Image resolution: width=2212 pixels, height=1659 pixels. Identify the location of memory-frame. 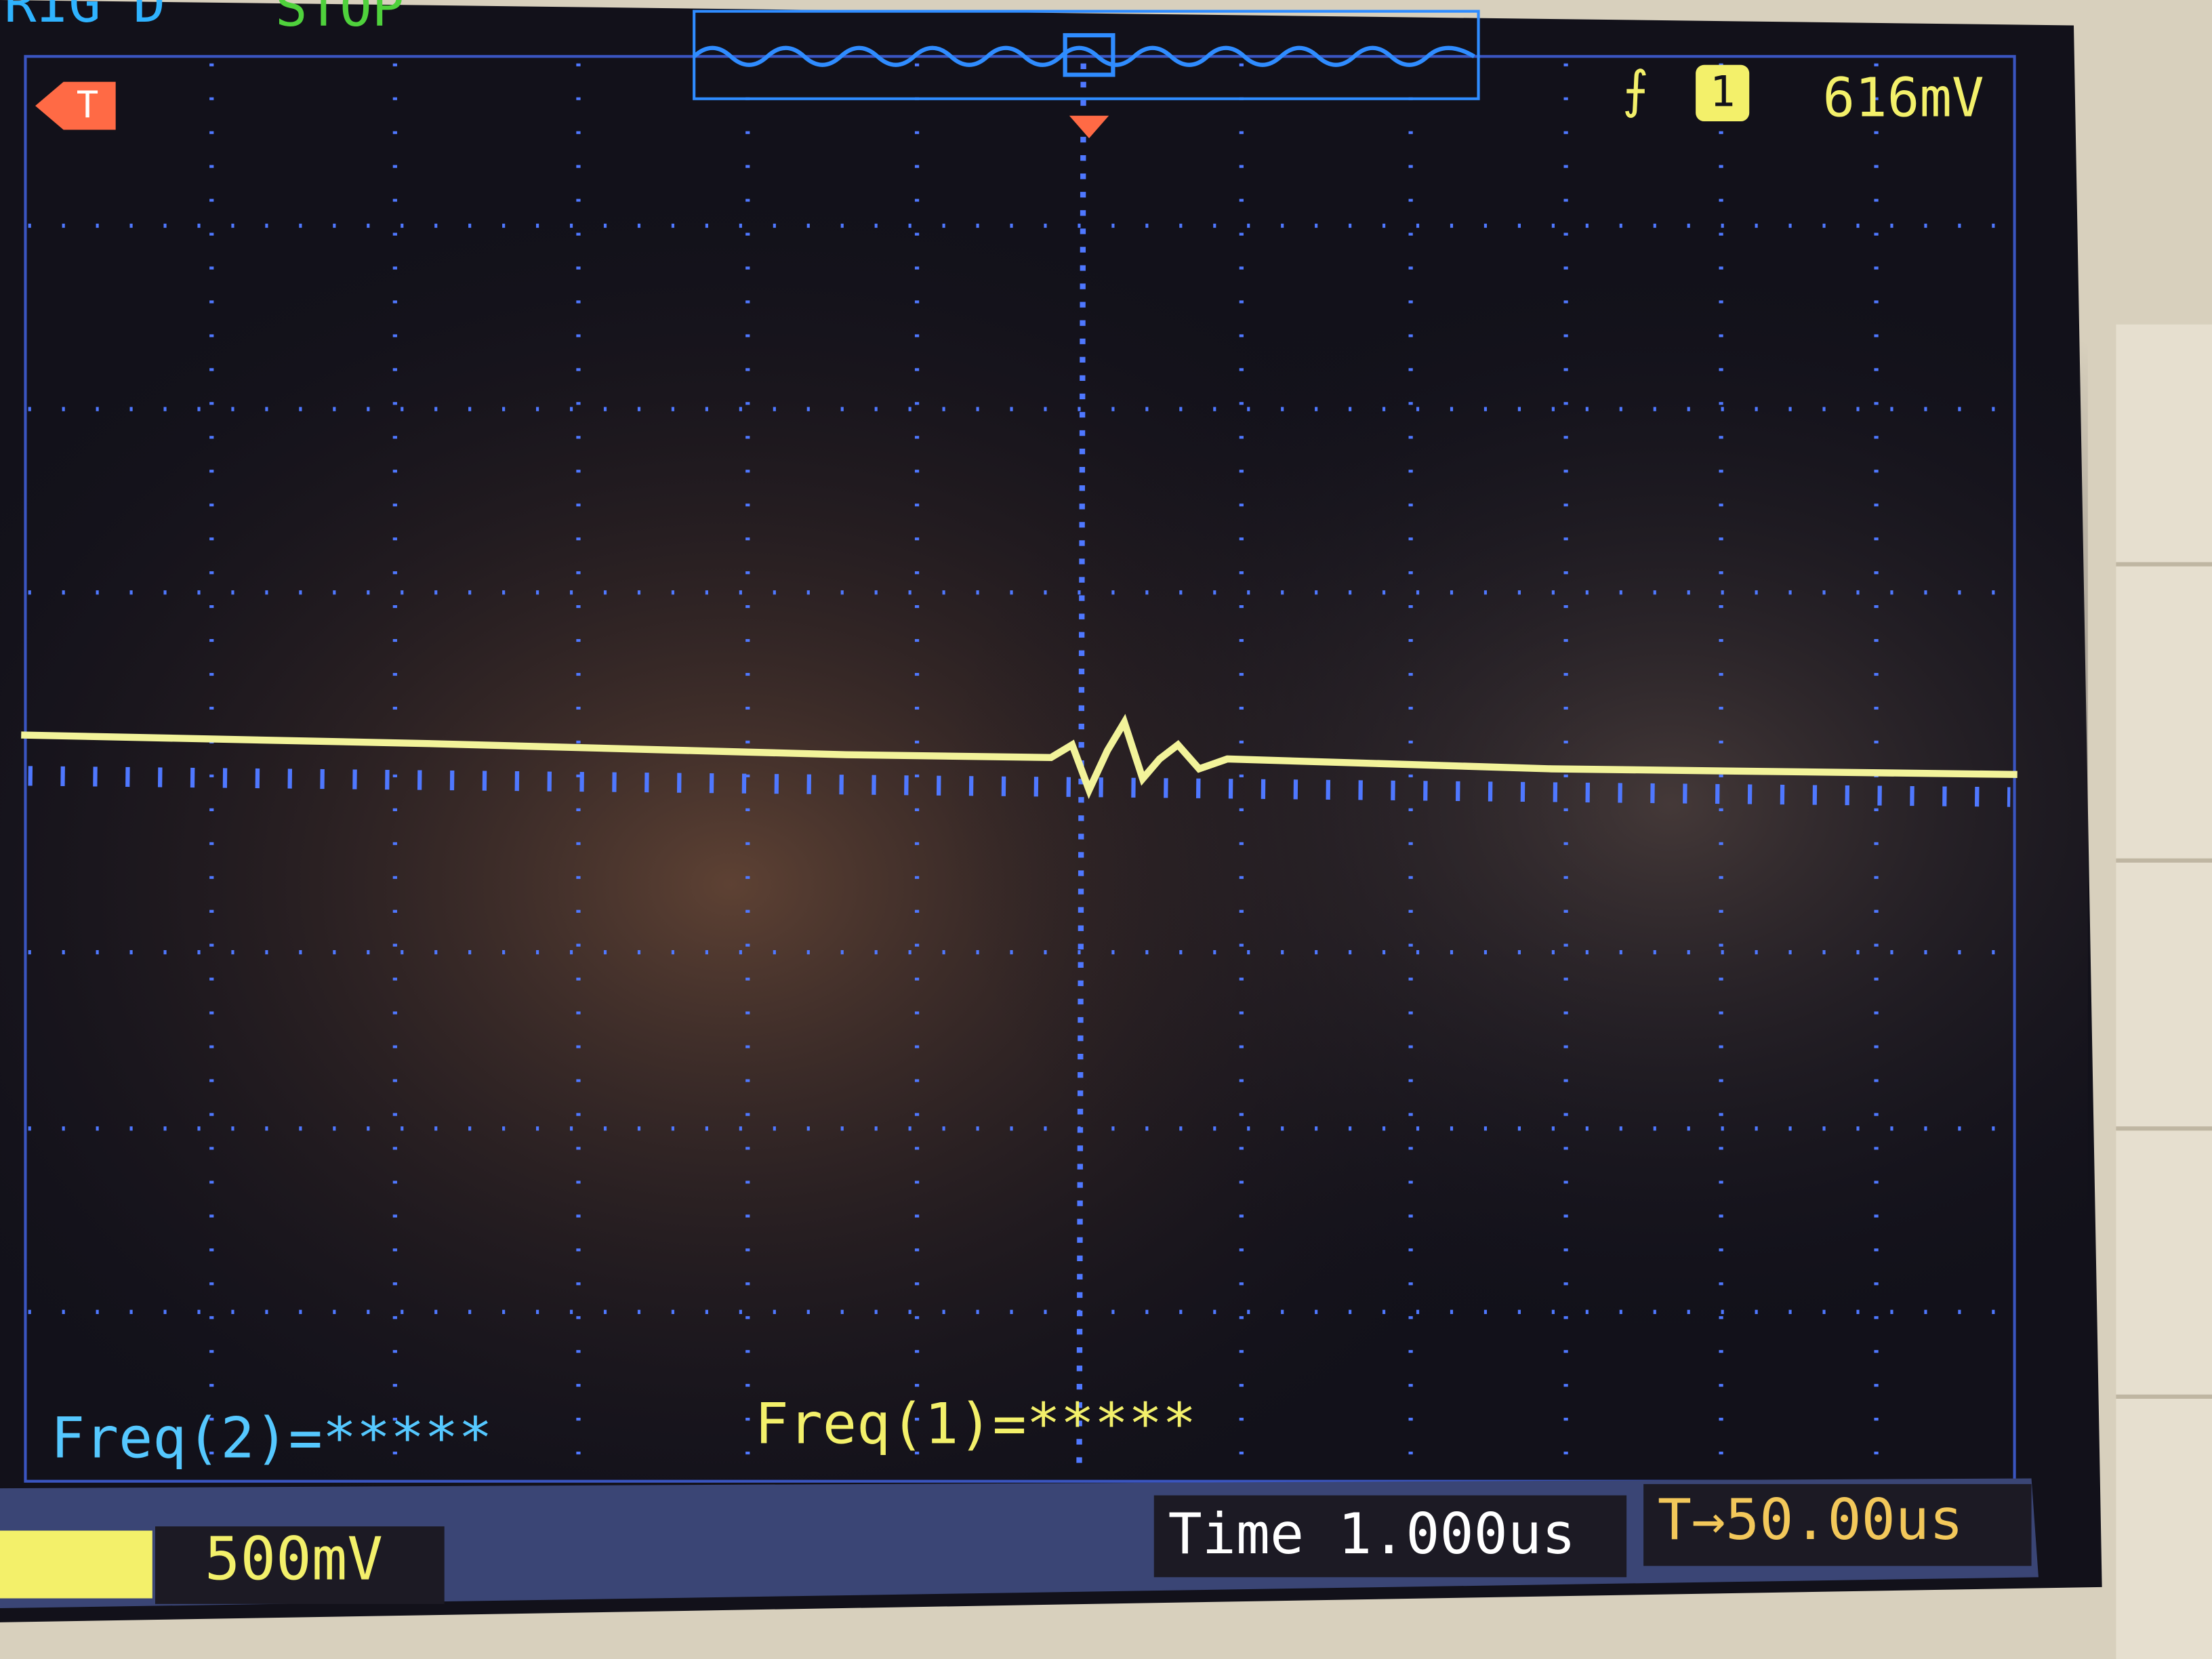
(1086, 55).